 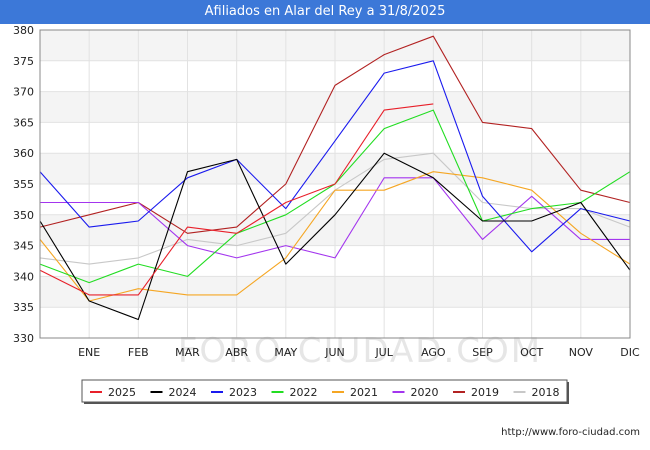 I want to click on x-tick-label: AGO, so click(x=433, y=352).